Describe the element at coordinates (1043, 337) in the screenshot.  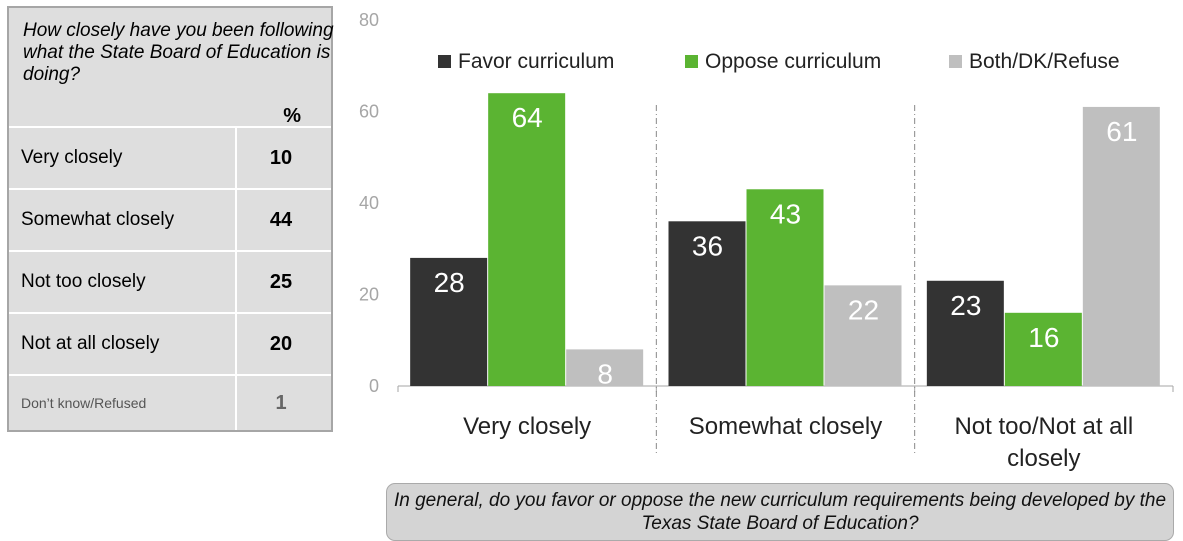
I see `bar-value-label: 16` at that location.